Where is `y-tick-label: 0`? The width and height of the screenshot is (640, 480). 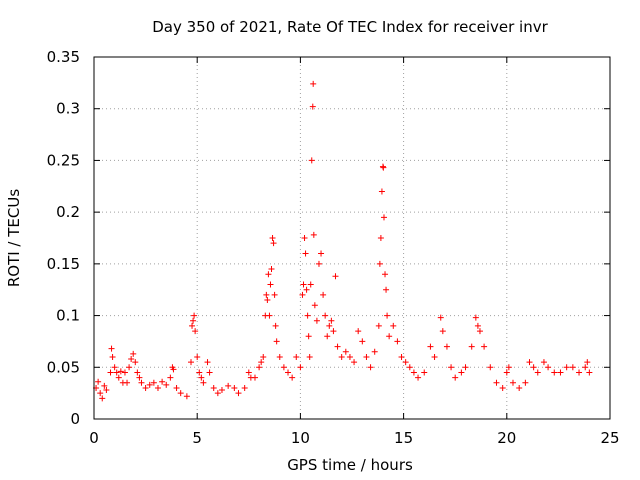 y-tick-label: 0 is located at coordinates (75, 419).